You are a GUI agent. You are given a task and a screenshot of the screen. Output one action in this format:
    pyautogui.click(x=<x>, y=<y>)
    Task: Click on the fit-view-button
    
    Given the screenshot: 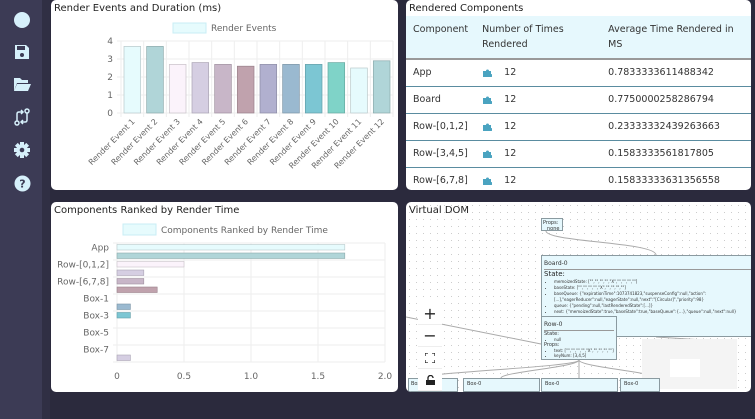 What is the action you would take?
    pyautogui.click(x=430, y=358)
    